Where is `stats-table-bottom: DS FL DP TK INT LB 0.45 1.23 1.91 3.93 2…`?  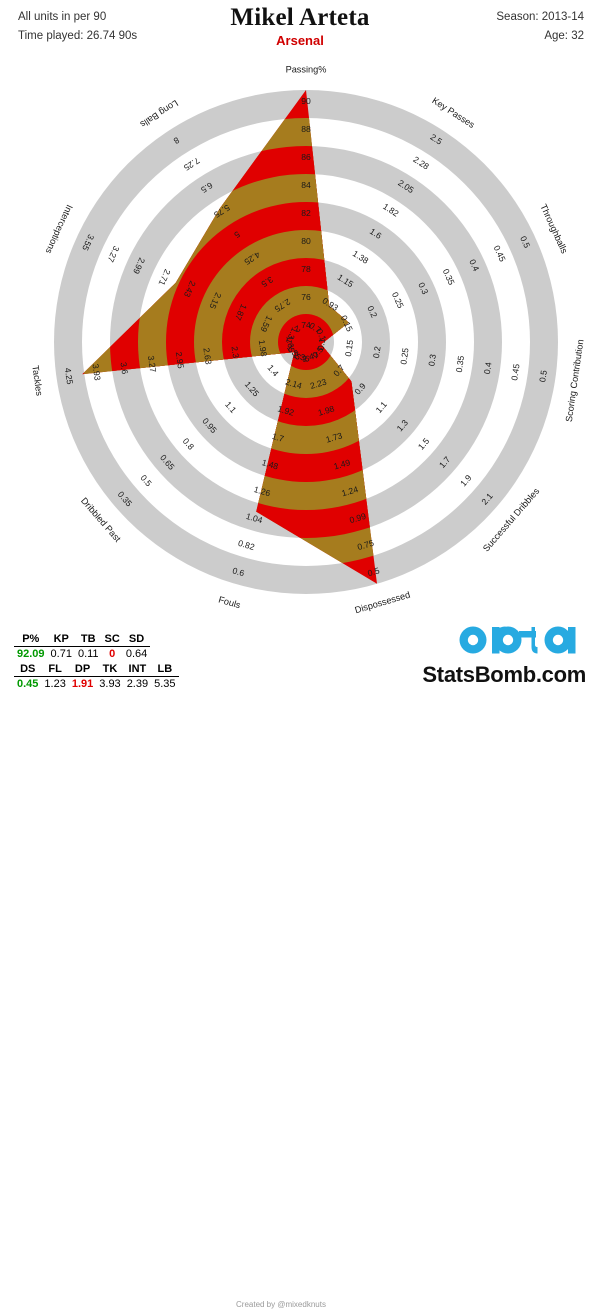 stats-table-bottom: DS FL DP TK INT LB 0.45 1.23 1.91 3.93 2… is located at coordinates (96, 676).